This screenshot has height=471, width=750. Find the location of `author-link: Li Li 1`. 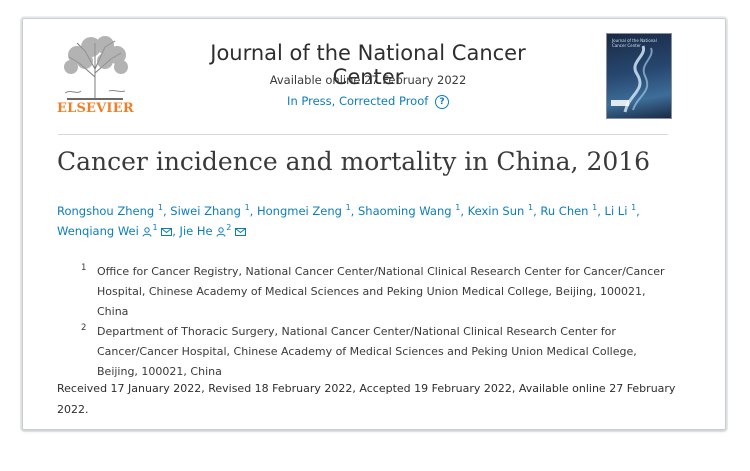

author-link: Li Li 1 is located at coordinates (620, 210).